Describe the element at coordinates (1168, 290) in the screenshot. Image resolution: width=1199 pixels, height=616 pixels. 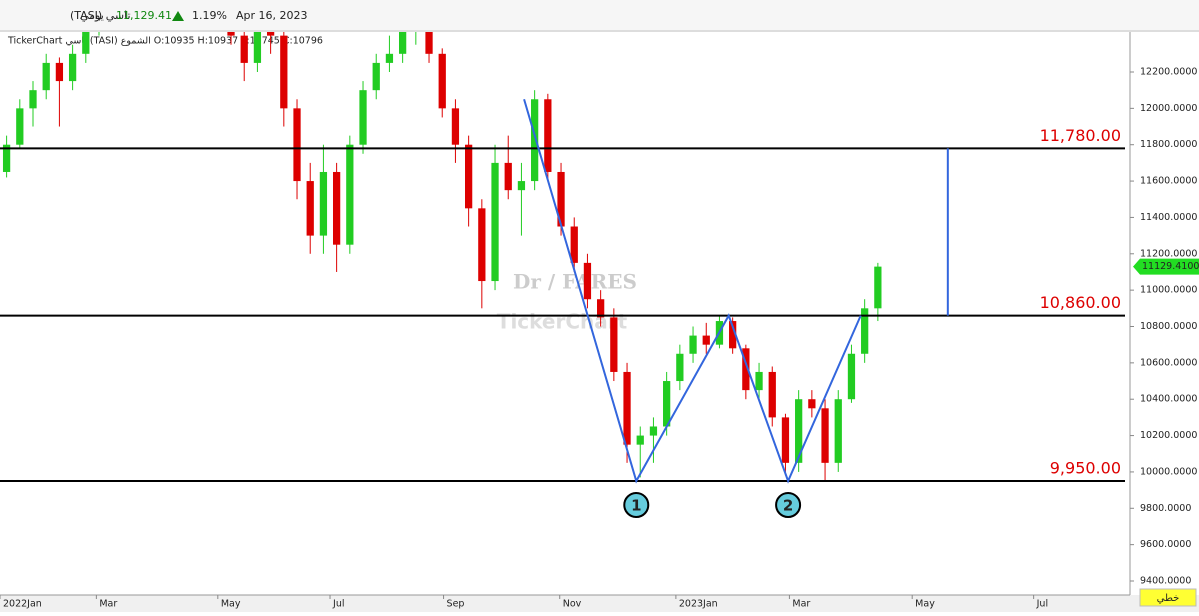
I see `y-tick-label: 11000.0000` at that location.